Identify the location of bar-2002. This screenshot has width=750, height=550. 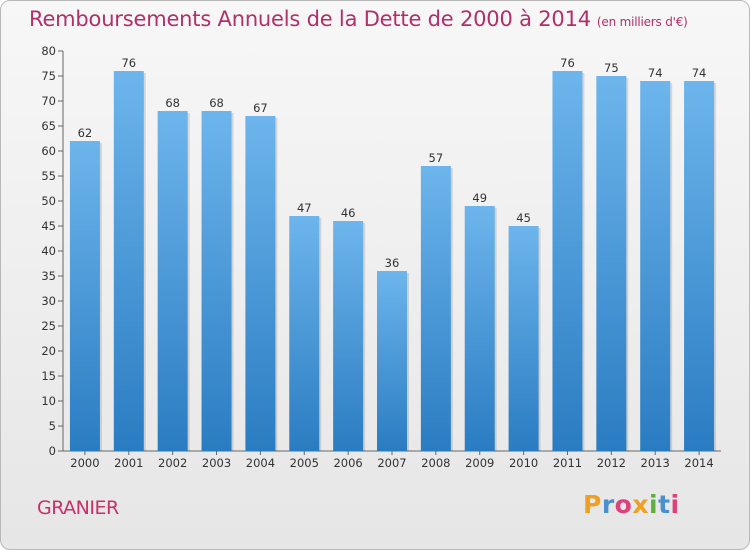
(172, 281).